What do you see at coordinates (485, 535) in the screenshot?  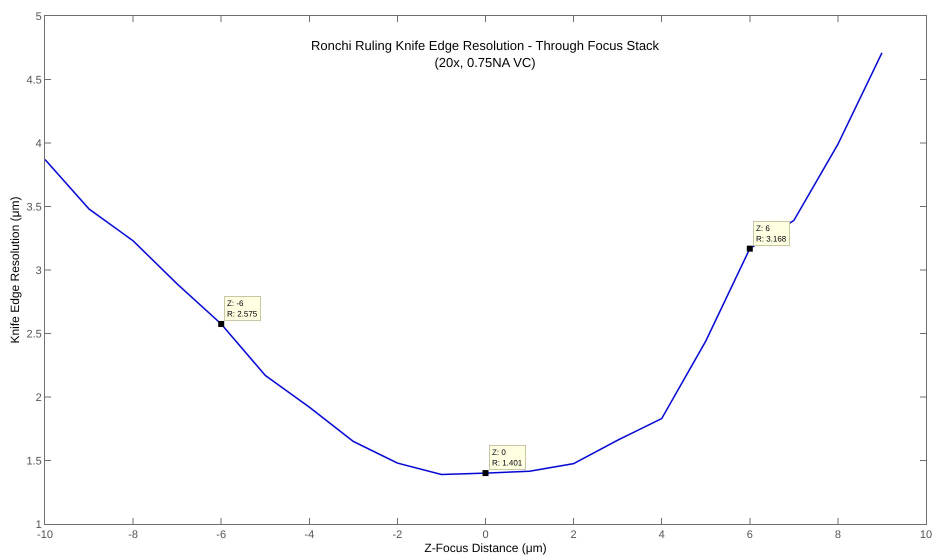 I see `x-tick-label: 0` at bounding box center [485, 535].